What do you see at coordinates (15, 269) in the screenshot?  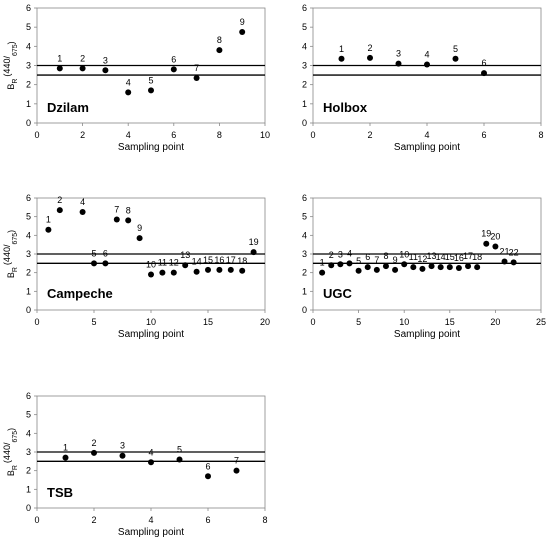 I see `y-axis-title-part: R` at bounding box center [15, 269].